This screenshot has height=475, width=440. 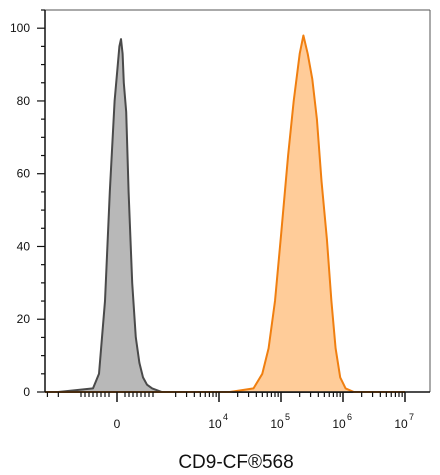 I want to click on x-tick-label-exponent: 7, so click(x=411, y=417).